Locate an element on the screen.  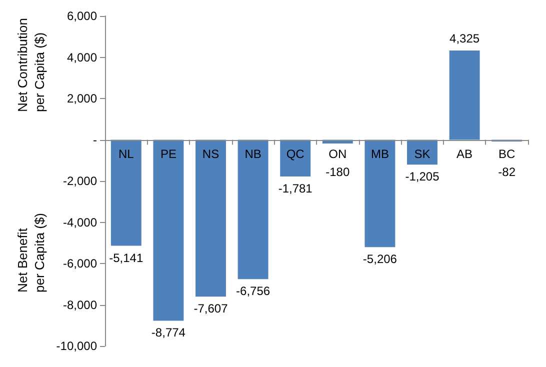
x-tick-label: QC is located at coordinates (295, 153).